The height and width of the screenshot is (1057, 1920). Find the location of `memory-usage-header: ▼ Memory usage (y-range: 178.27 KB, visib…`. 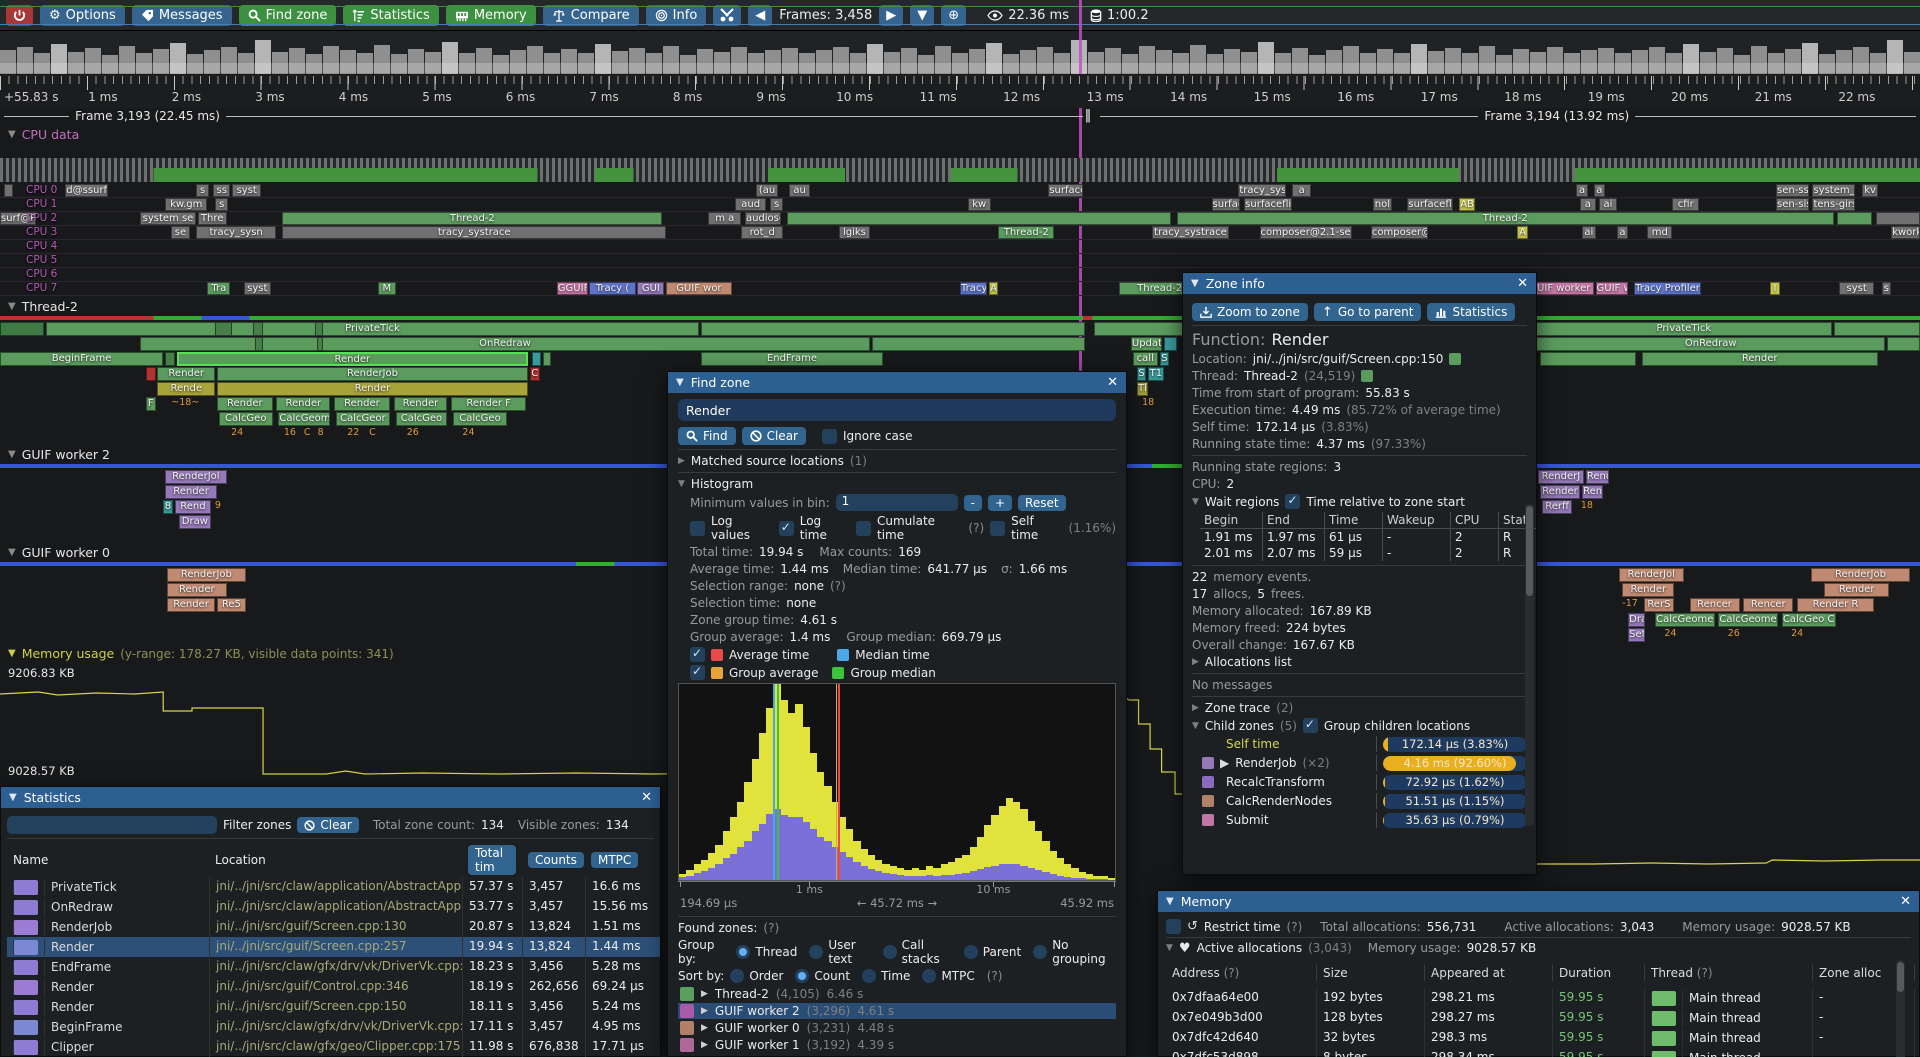

memory-usage-header: ▼ Memory usage (y-range: 178.27 KB, visib… is located at coordinates (201, 653).